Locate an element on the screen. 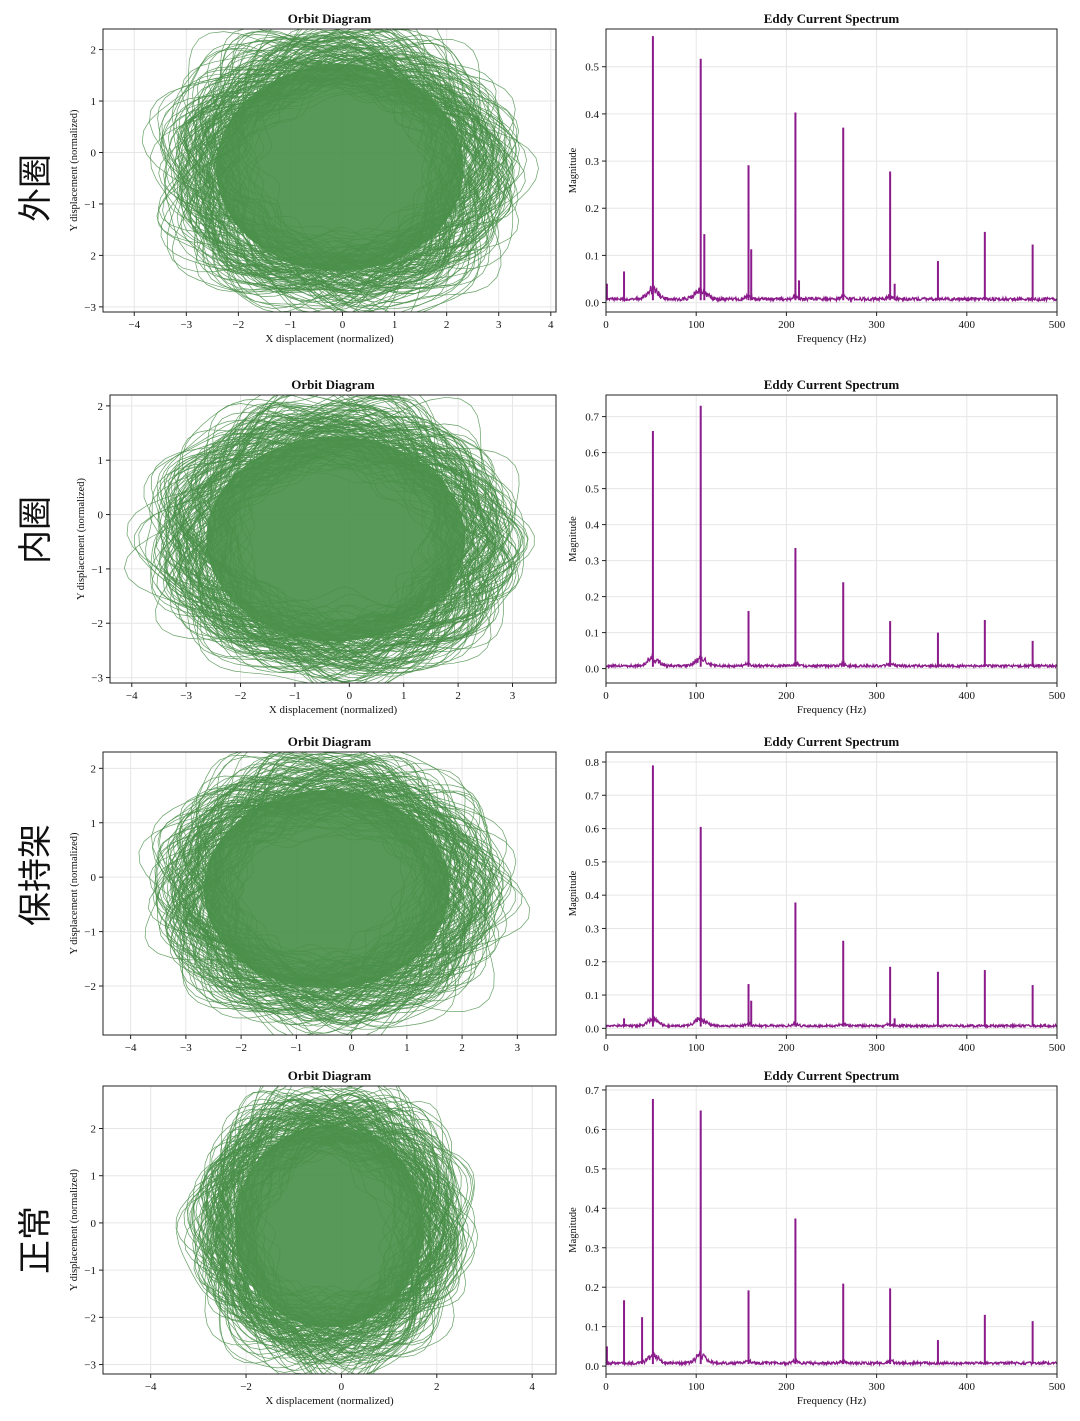 This screenshot has width=1080, height=1421. y-tick-label: −3 is located at coordinates (90, 308).